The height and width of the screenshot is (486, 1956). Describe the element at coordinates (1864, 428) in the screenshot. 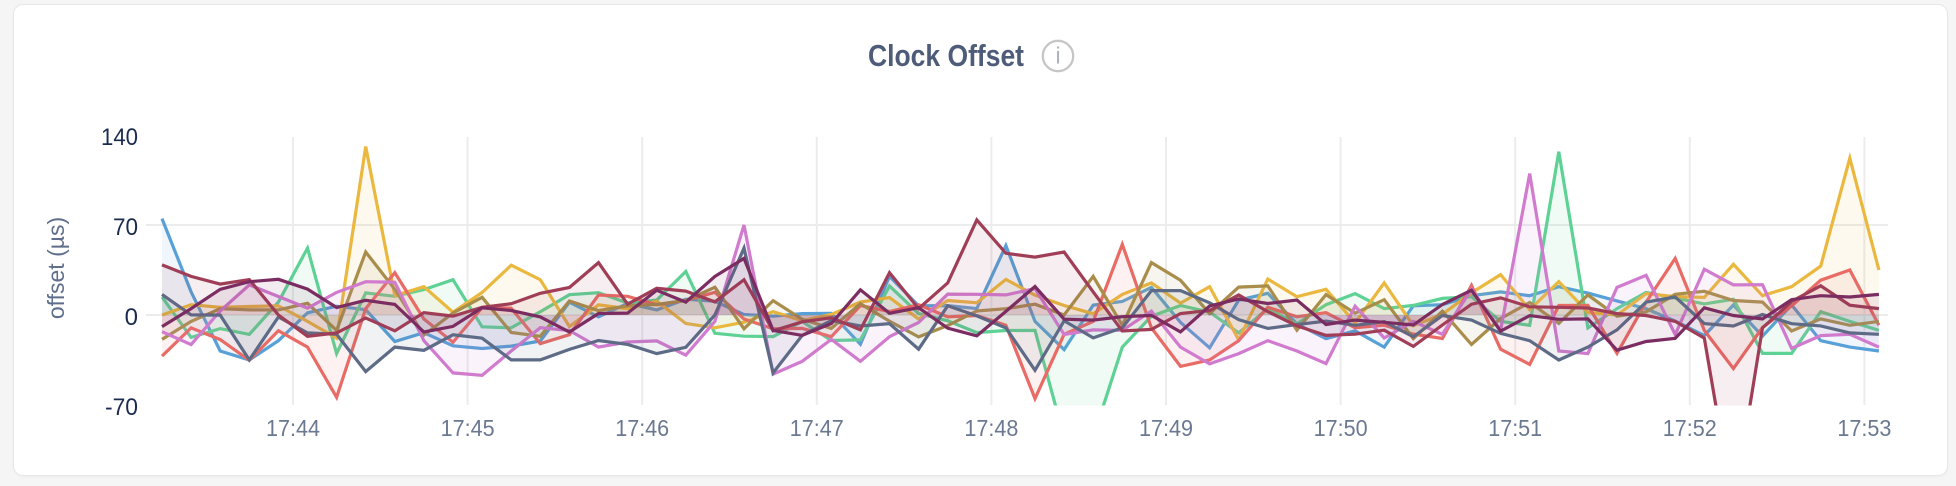

I see `svg-text: 17:53` at that location.